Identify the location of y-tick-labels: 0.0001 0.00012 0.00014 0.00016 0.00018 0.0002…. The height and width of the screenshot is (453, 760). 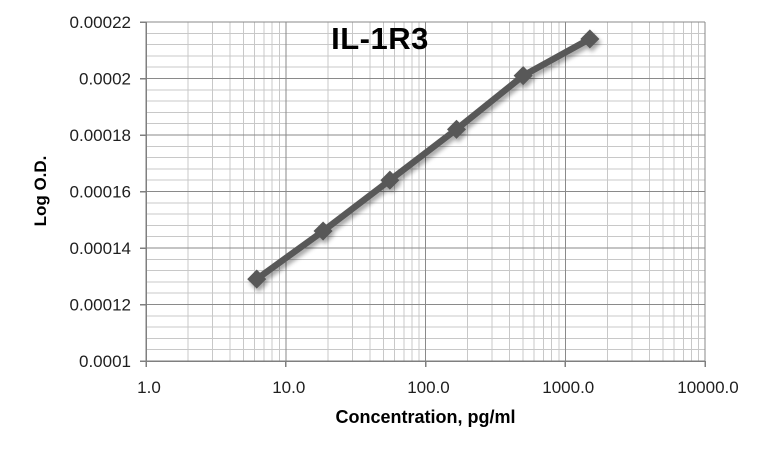
(100, 192).